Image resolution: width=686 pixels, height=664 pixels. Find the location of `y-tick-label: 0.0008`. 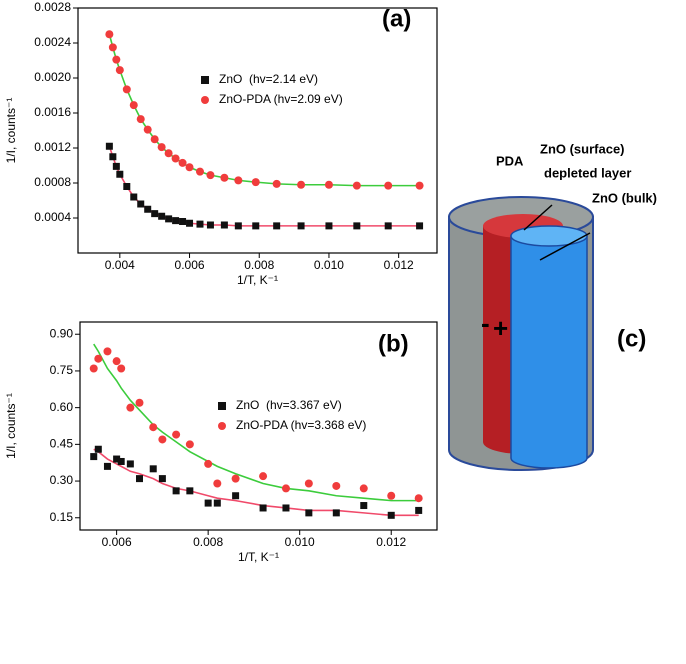

y-tick-label: 0.0008 is located at coordinates (52, 182).